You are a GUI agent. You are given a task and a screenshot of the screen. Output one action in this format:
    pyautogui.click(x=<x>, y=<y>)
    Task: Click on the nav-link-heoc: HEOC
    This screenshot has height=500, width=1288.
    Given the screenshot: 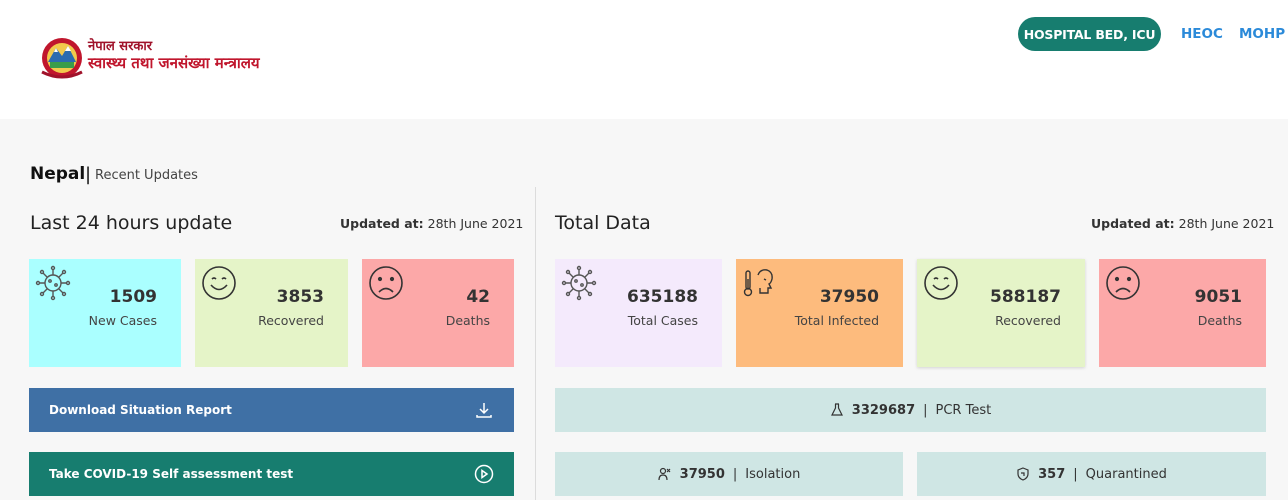 What is the action you would take?
    pyautogui.click(x=1202, y=34)
    